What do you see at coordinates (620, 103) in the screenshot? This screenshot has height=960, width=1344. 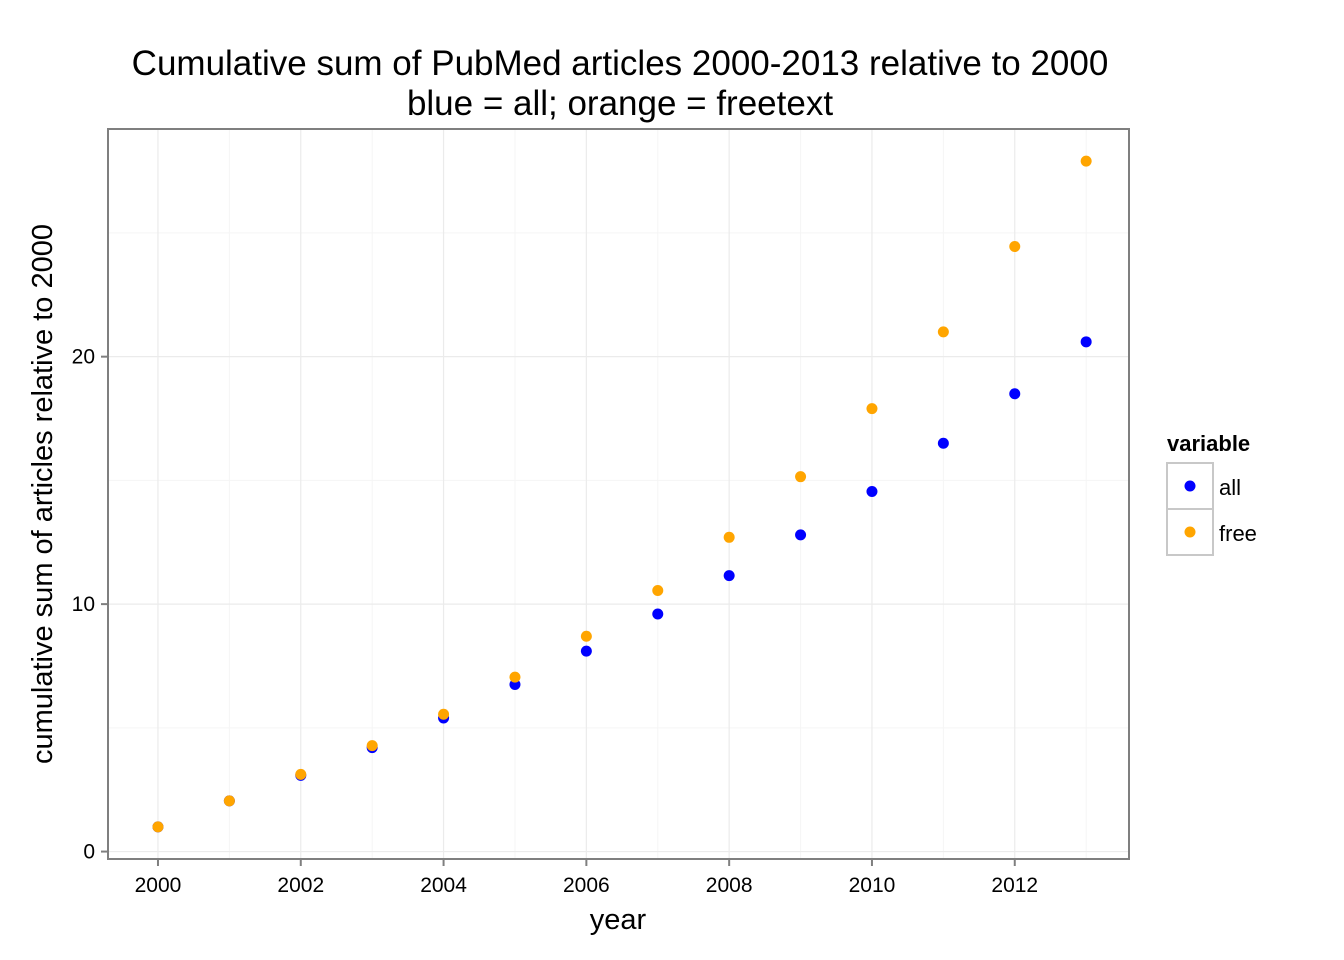 I see `chart-subtitle: blue = all; orange = freetext` at bounding box center [620, 103].